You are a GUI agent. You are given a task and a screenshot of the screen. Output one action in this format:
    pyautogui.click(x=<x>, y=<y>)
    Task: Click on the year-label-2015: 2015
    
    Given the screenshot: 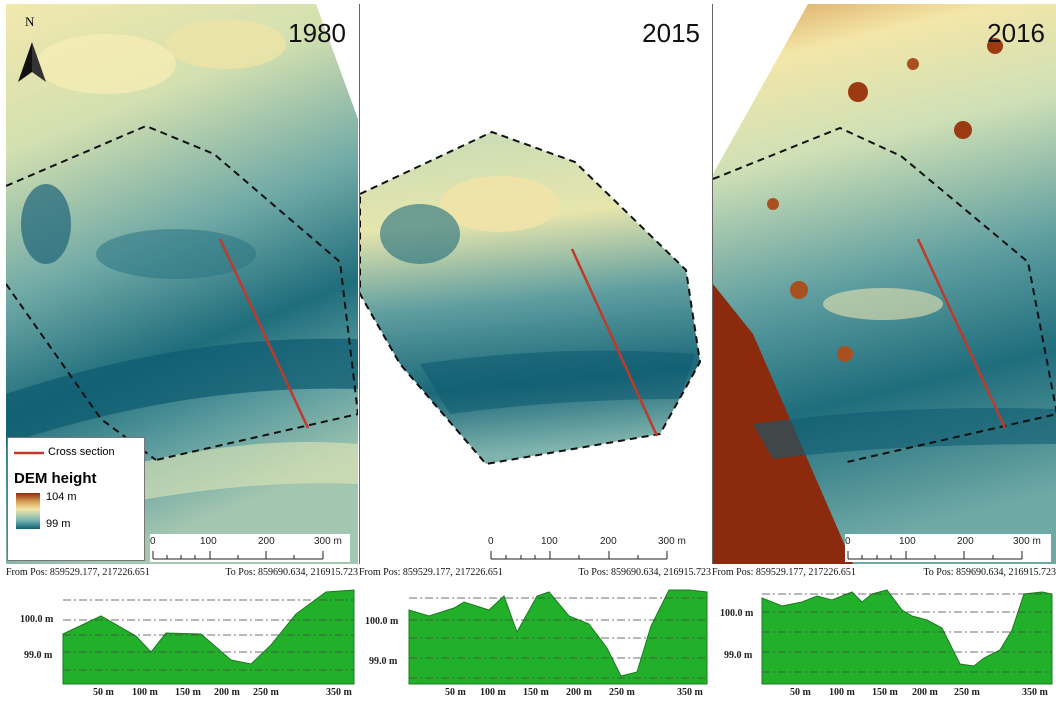 What is the action you would take?
    pyautogui.click(x=671, y=33)
    